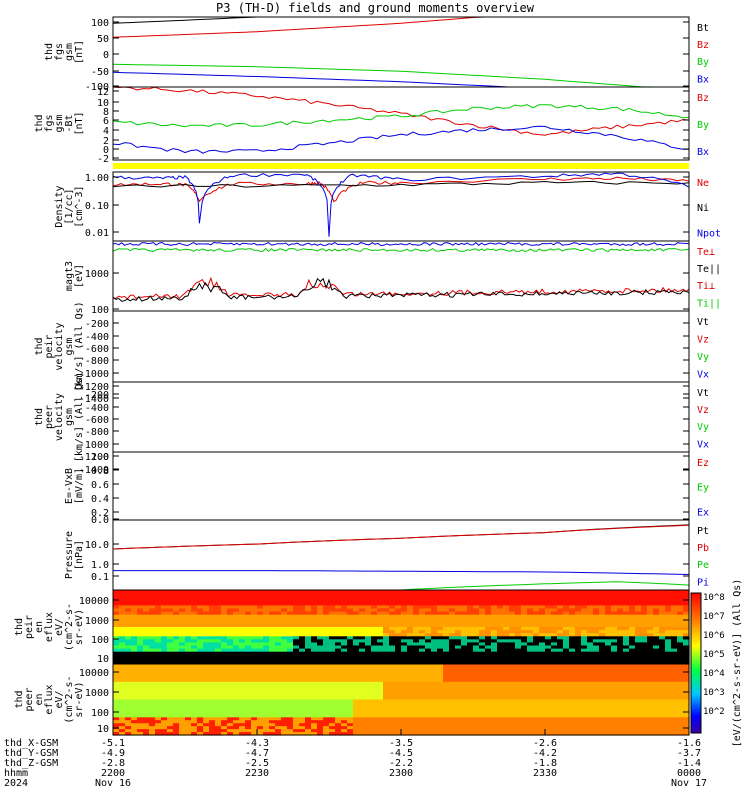  I want to click on y-axis-label: [km/s] (All Qs), so click(79, 417).